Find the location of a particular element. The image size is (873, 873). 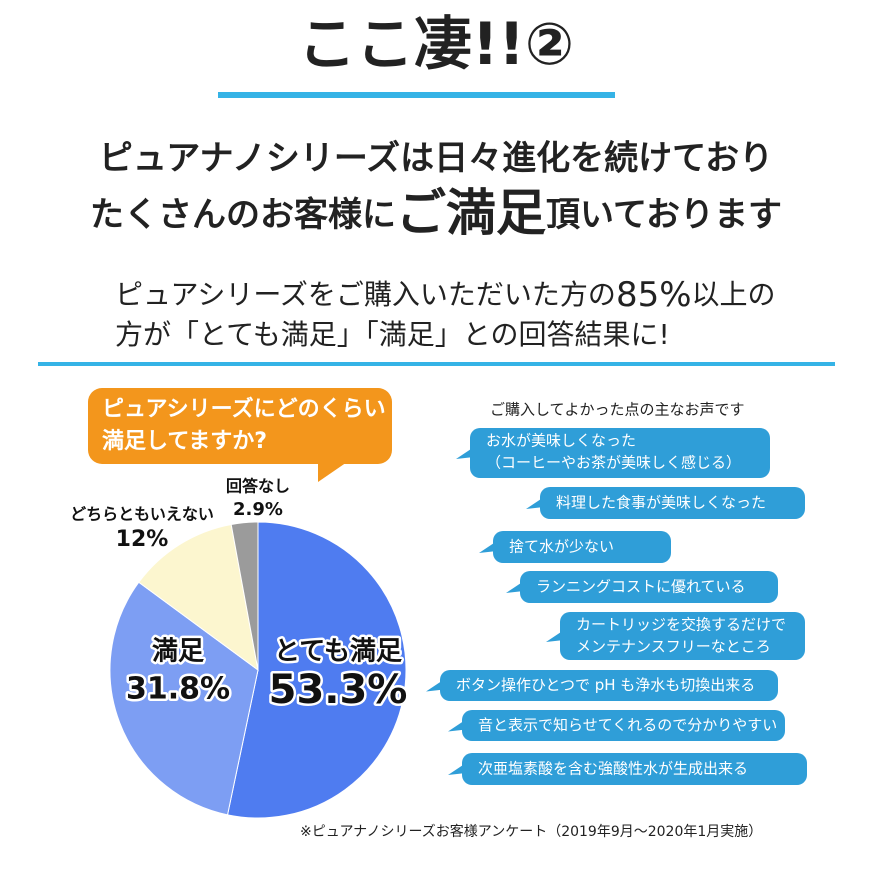

voice-text: ランニングコストに優れている is located at coordinates (641, 587).